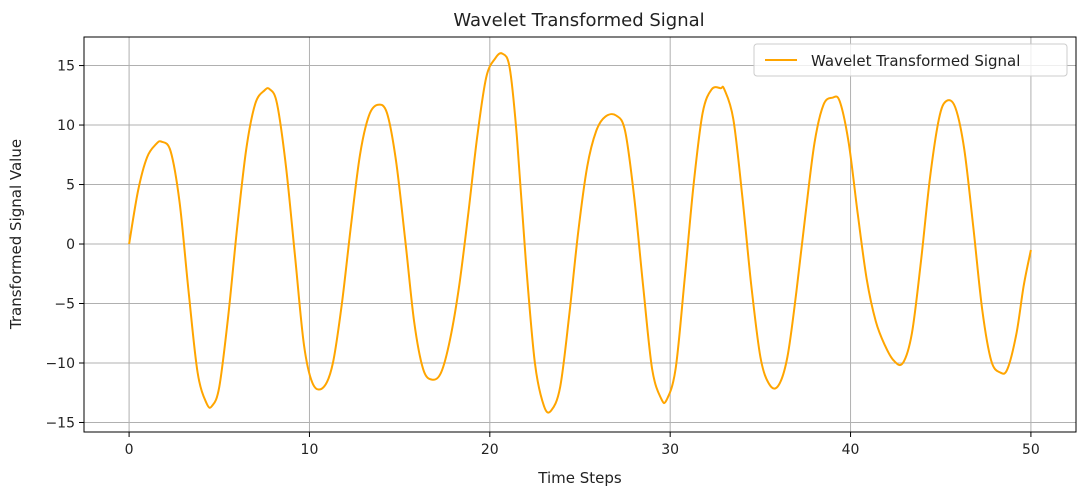 The height and width of the screenshot is (491, 1080). What do you see at coordinates (129, 450) in the screenshot?
I see `x-tick-label: 0` at bounding box center [129, 450].